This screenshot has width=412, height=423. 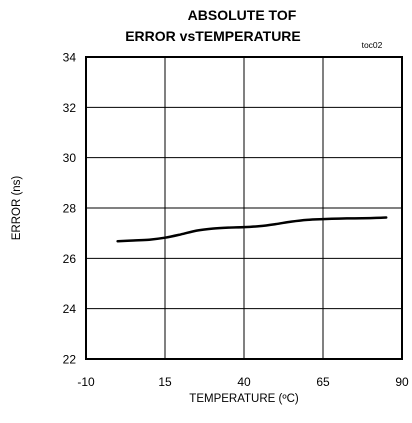 I want to click on x-tick-label: -10, so click(x=86, y=382).